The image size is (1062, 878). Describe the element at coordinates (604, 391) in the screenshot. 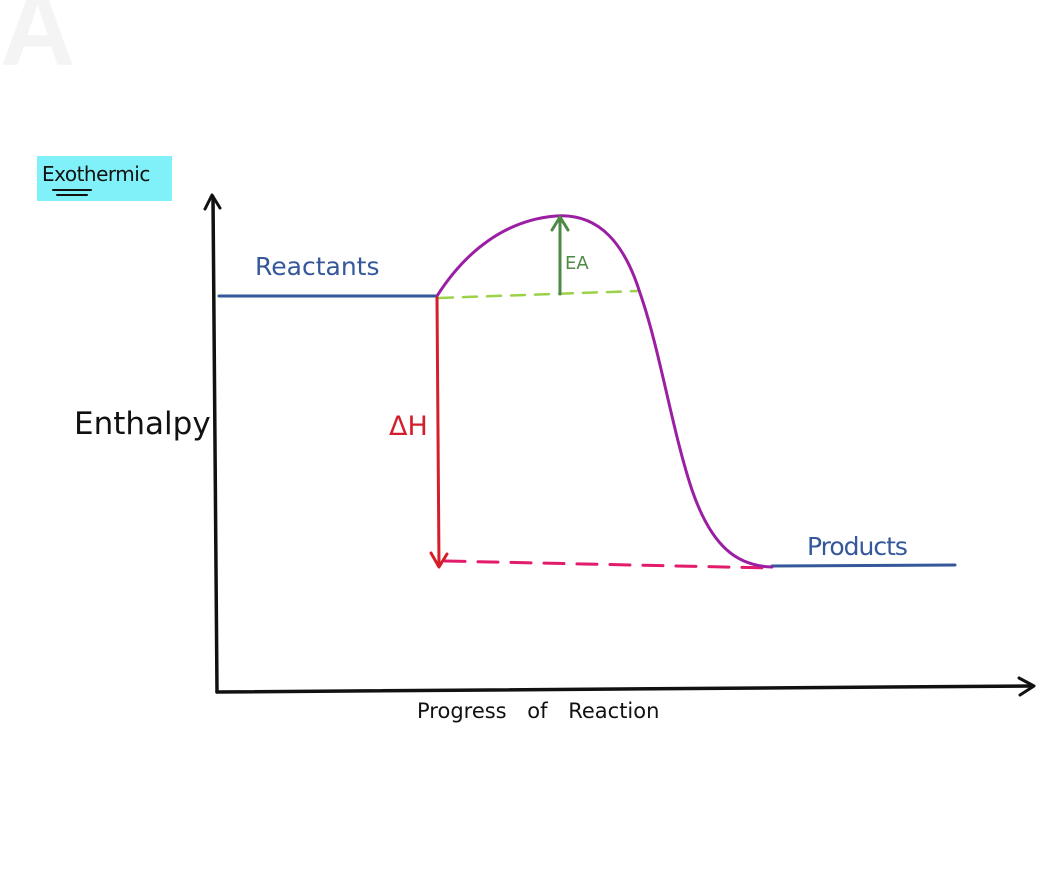

I see `reaction-curve` at that location.